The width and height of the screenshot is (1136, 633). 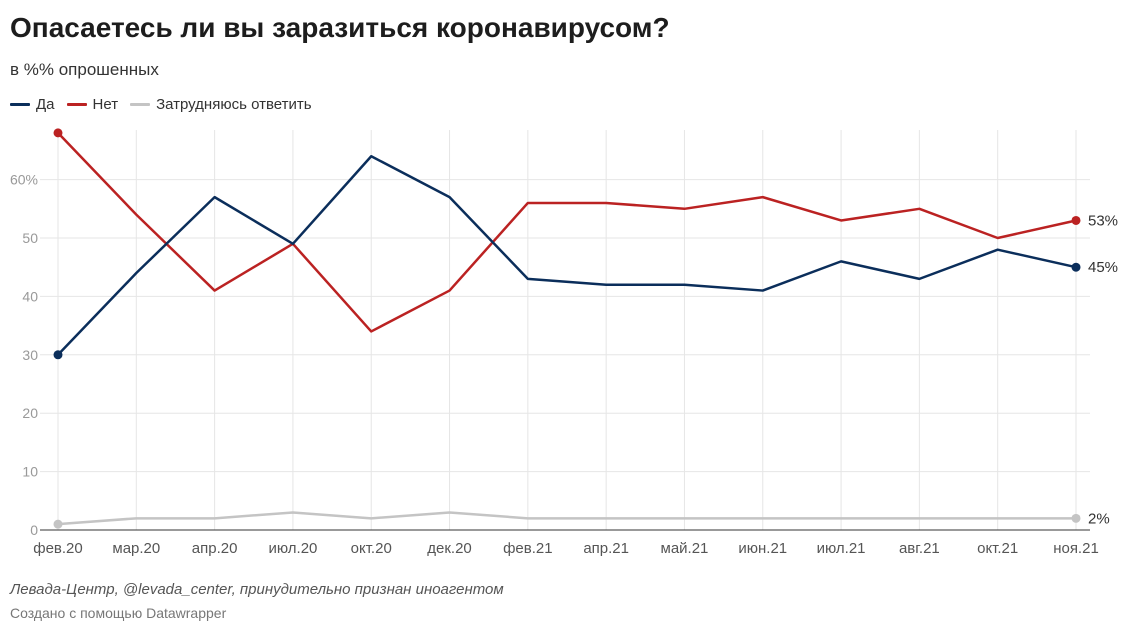 I want to click on x-tick-label: мар.20, so click(x=136, y=548).